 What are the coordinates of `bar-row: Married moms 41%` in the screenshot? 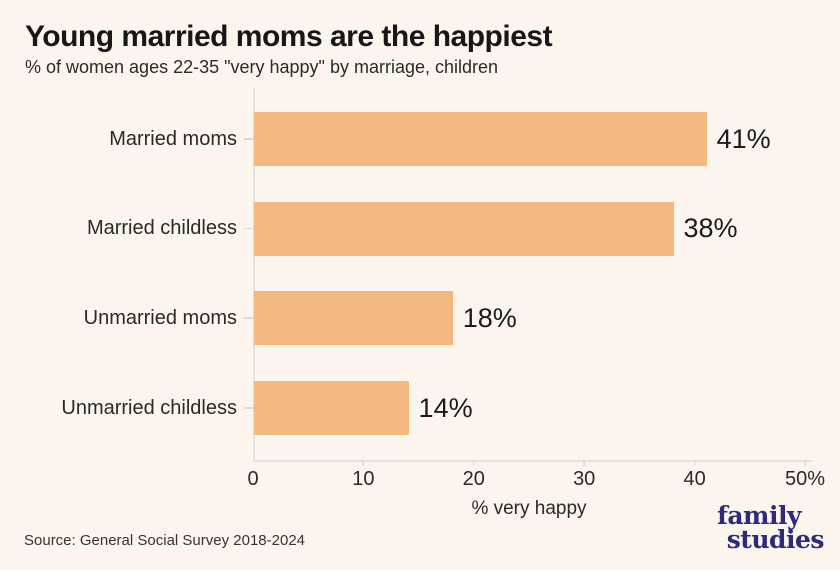 It's located at (420, 139).